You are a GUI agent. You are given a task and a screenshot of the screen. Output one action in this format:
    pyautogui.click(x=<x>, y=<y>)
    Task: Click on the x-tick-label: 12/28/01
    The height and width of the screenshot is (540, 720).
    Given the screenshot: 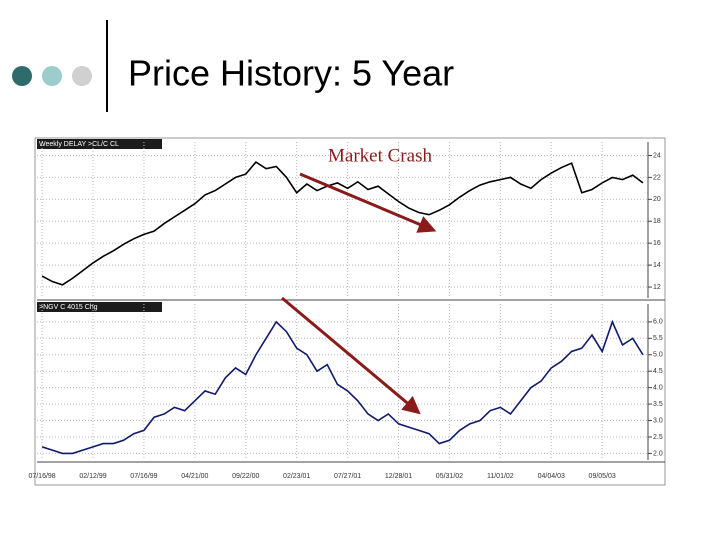 What is the action you would take?
    pyautogui.click(x=398, y=476)
    